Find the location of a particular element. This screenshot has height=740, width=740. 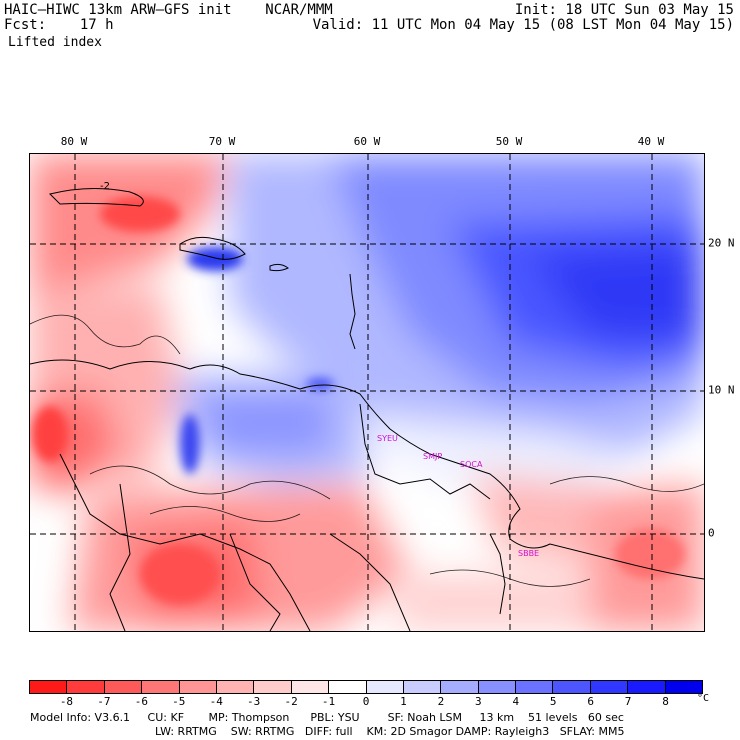

colorbar-tick-label: 1 is located at coordinates (403, 701).